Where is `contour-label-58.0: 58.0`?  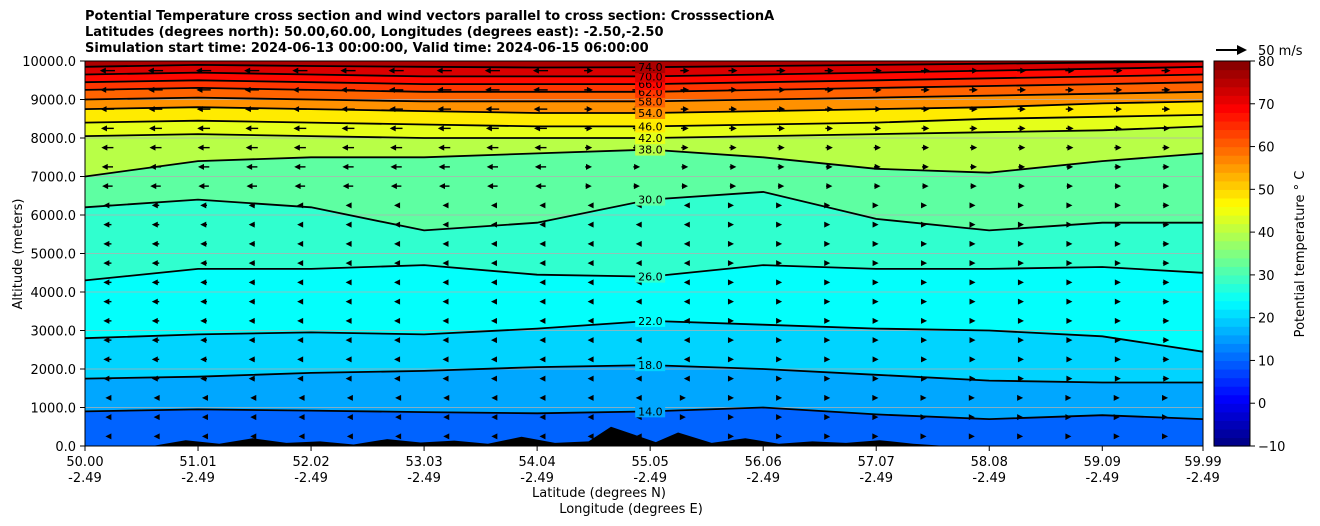
contour-label-58.0: 58.0 is located at coordinates (650, 101).